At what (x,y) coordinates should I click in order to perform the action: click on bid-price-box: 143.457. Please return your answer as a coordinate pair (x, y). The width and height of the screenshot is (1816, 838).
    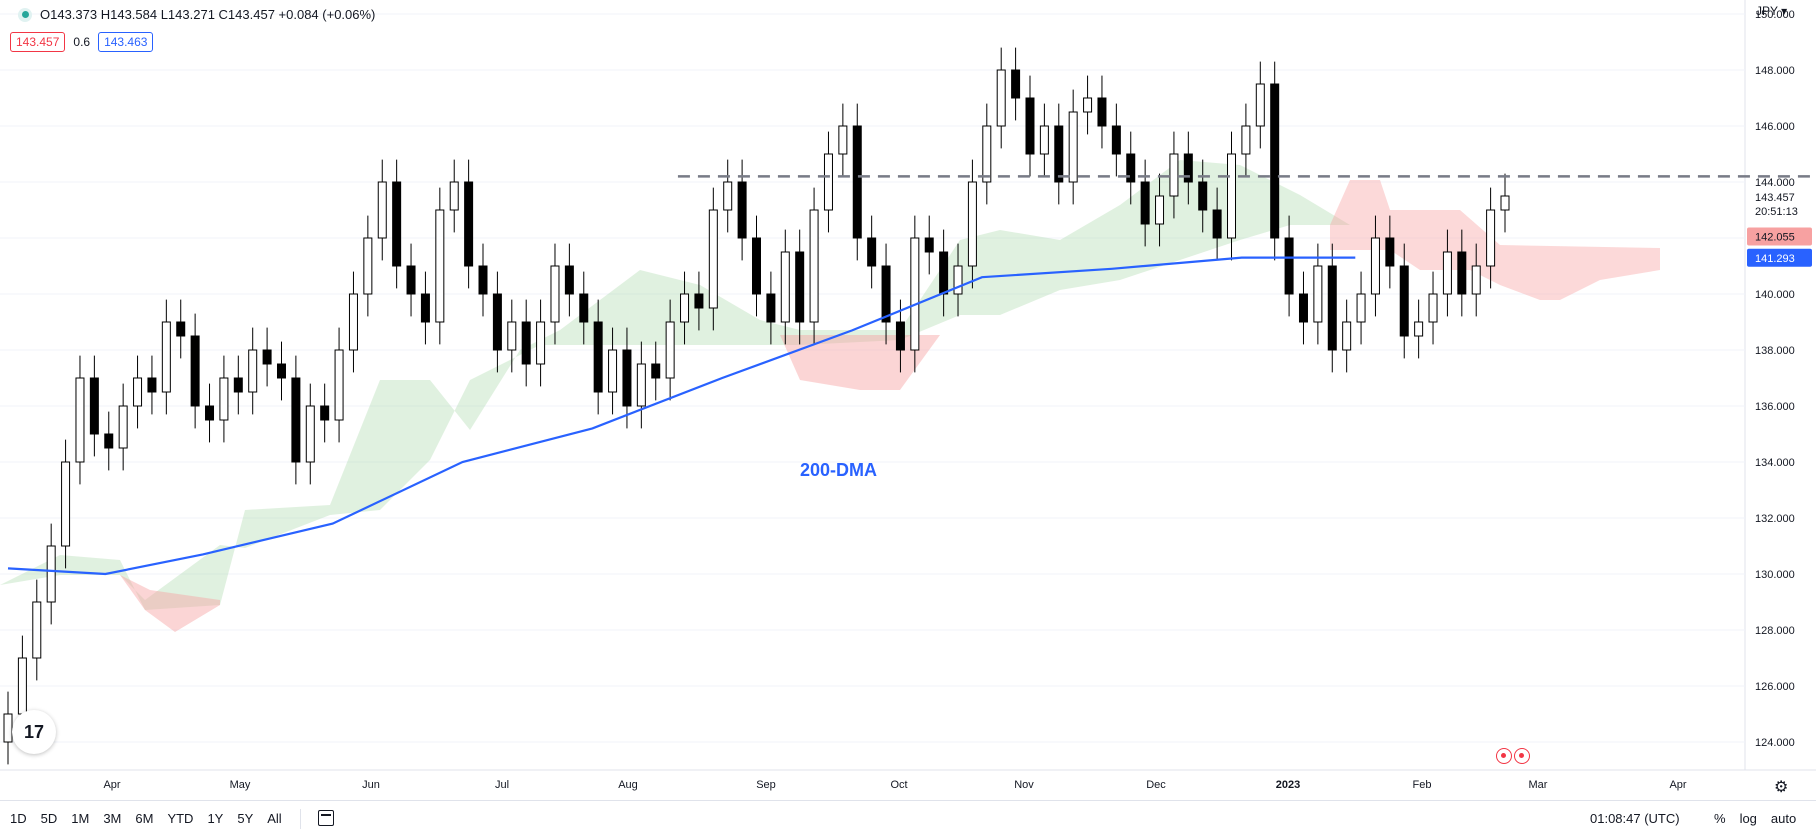
    Looking at the image, I should click on (38, 42).